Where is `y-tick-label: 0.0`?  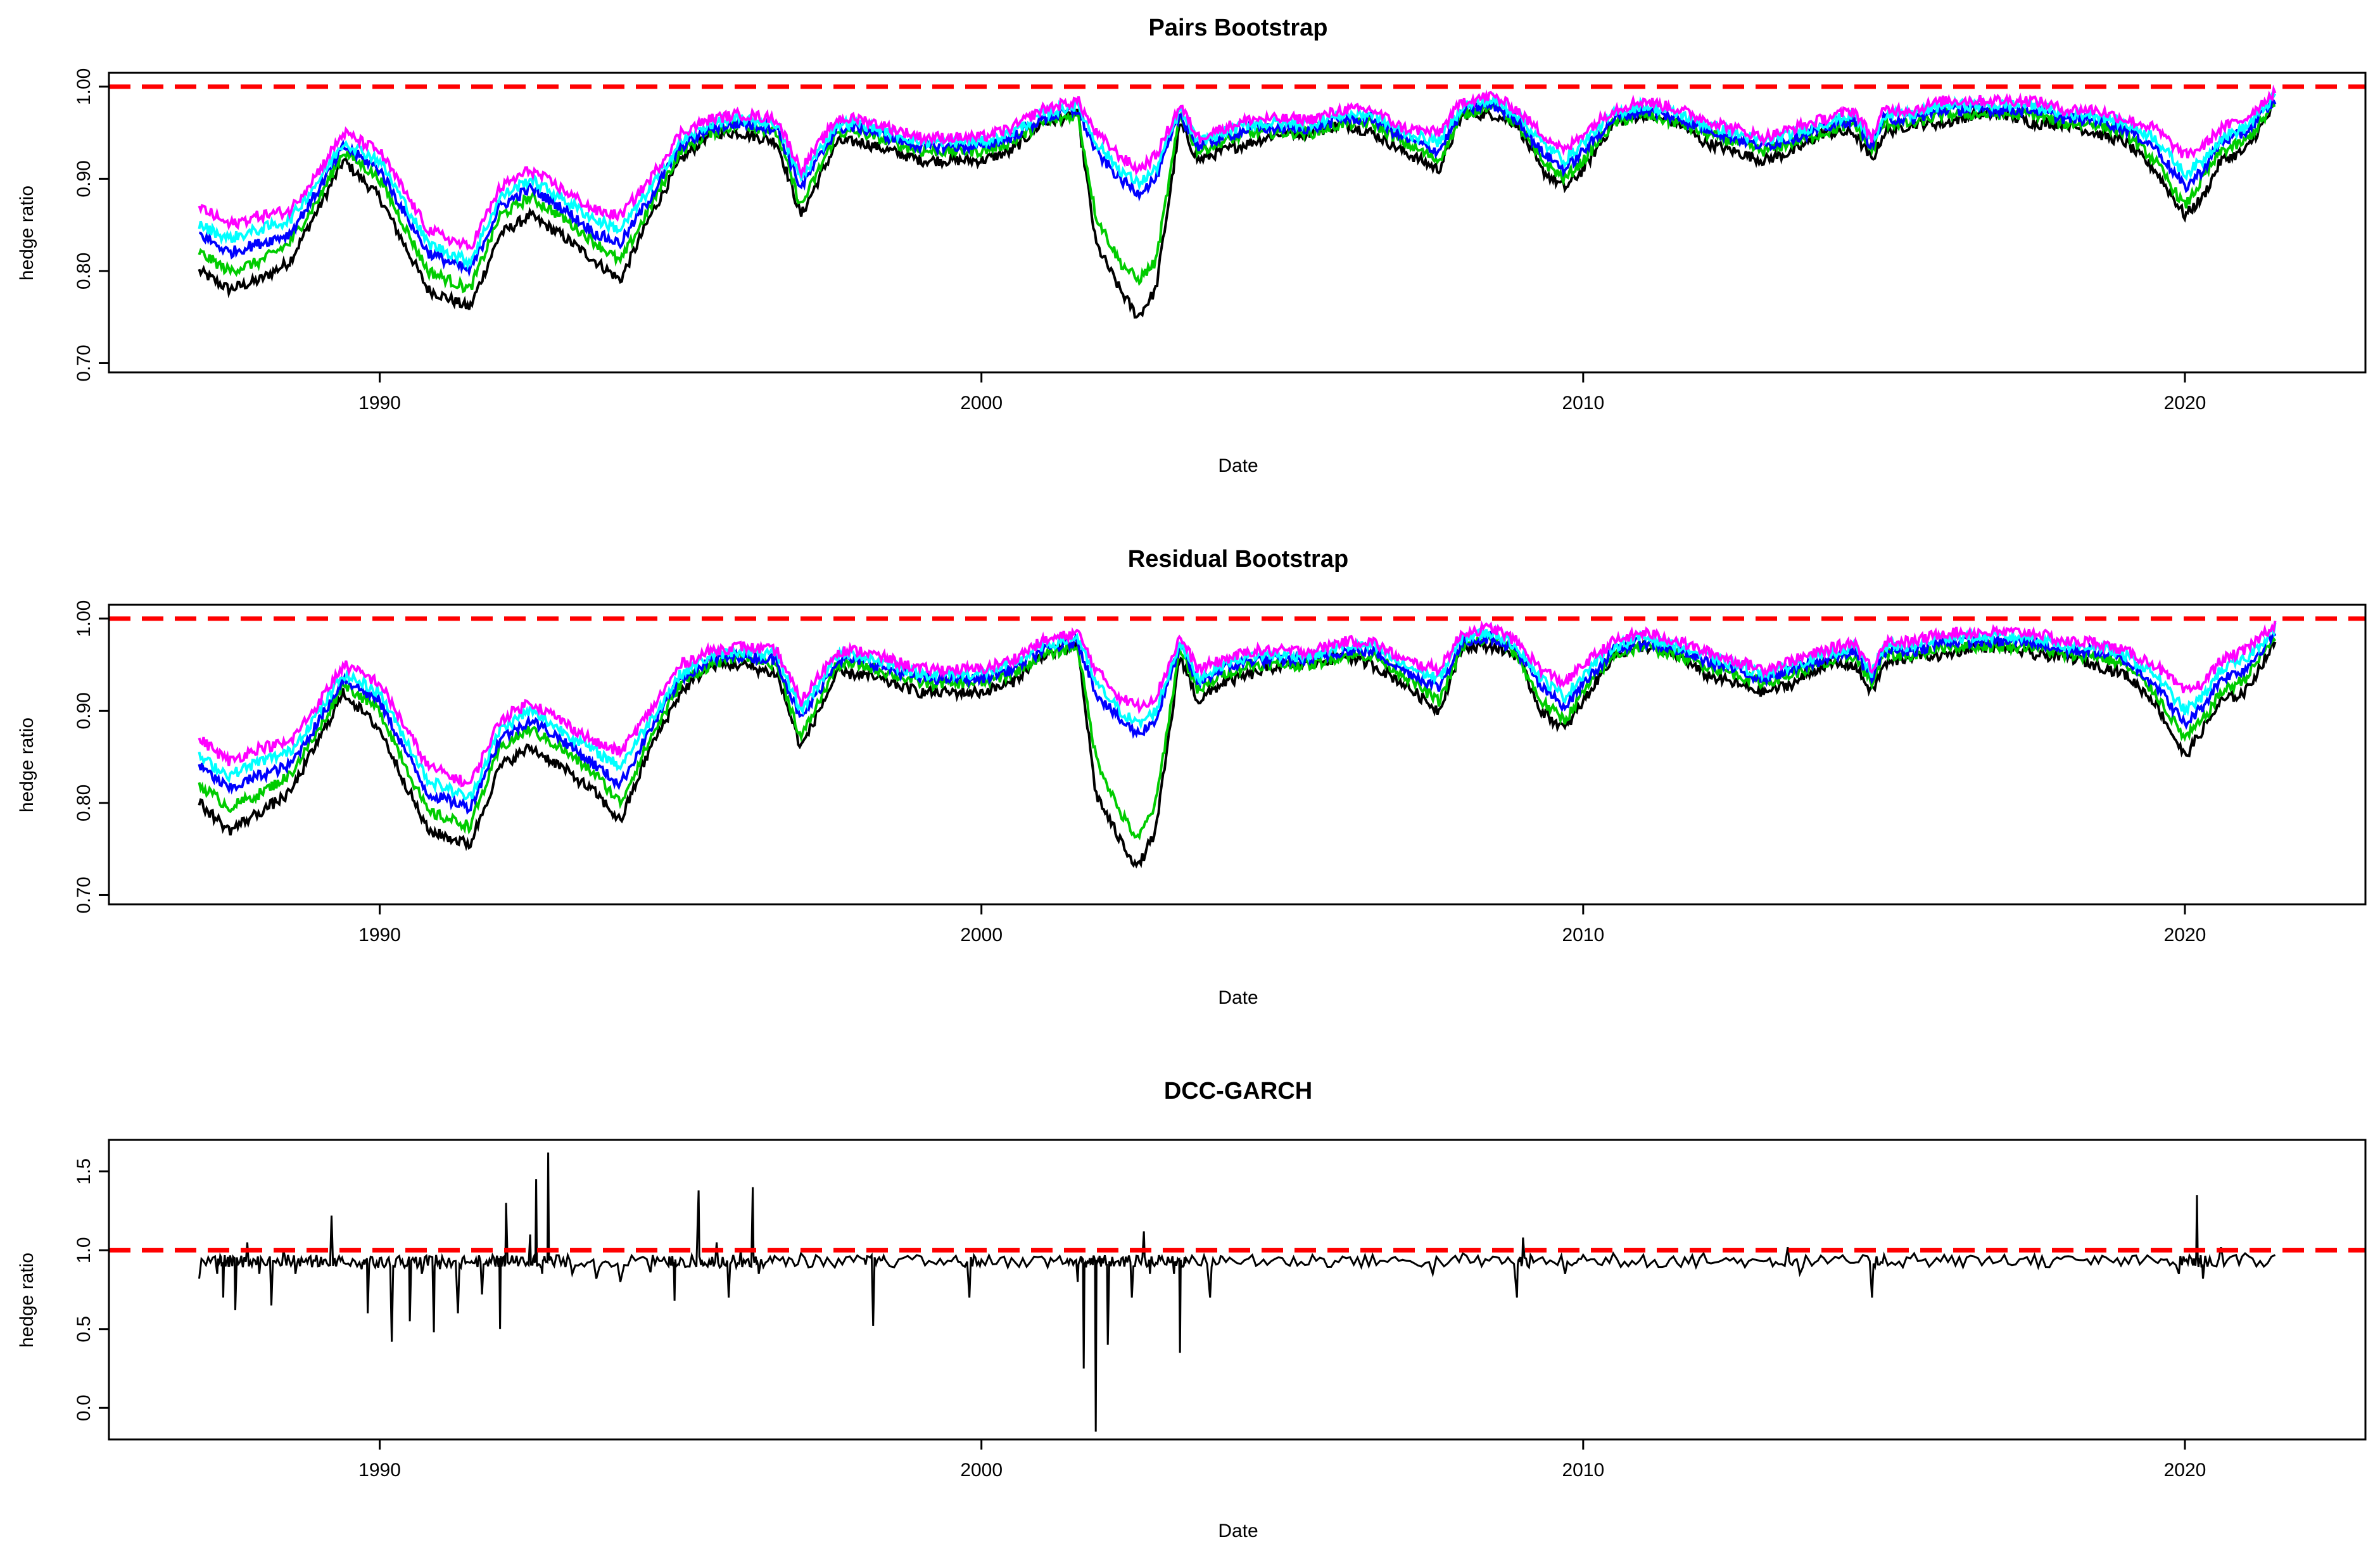
y-tick-label: 0.0 is located at coordinates (83, 1407).